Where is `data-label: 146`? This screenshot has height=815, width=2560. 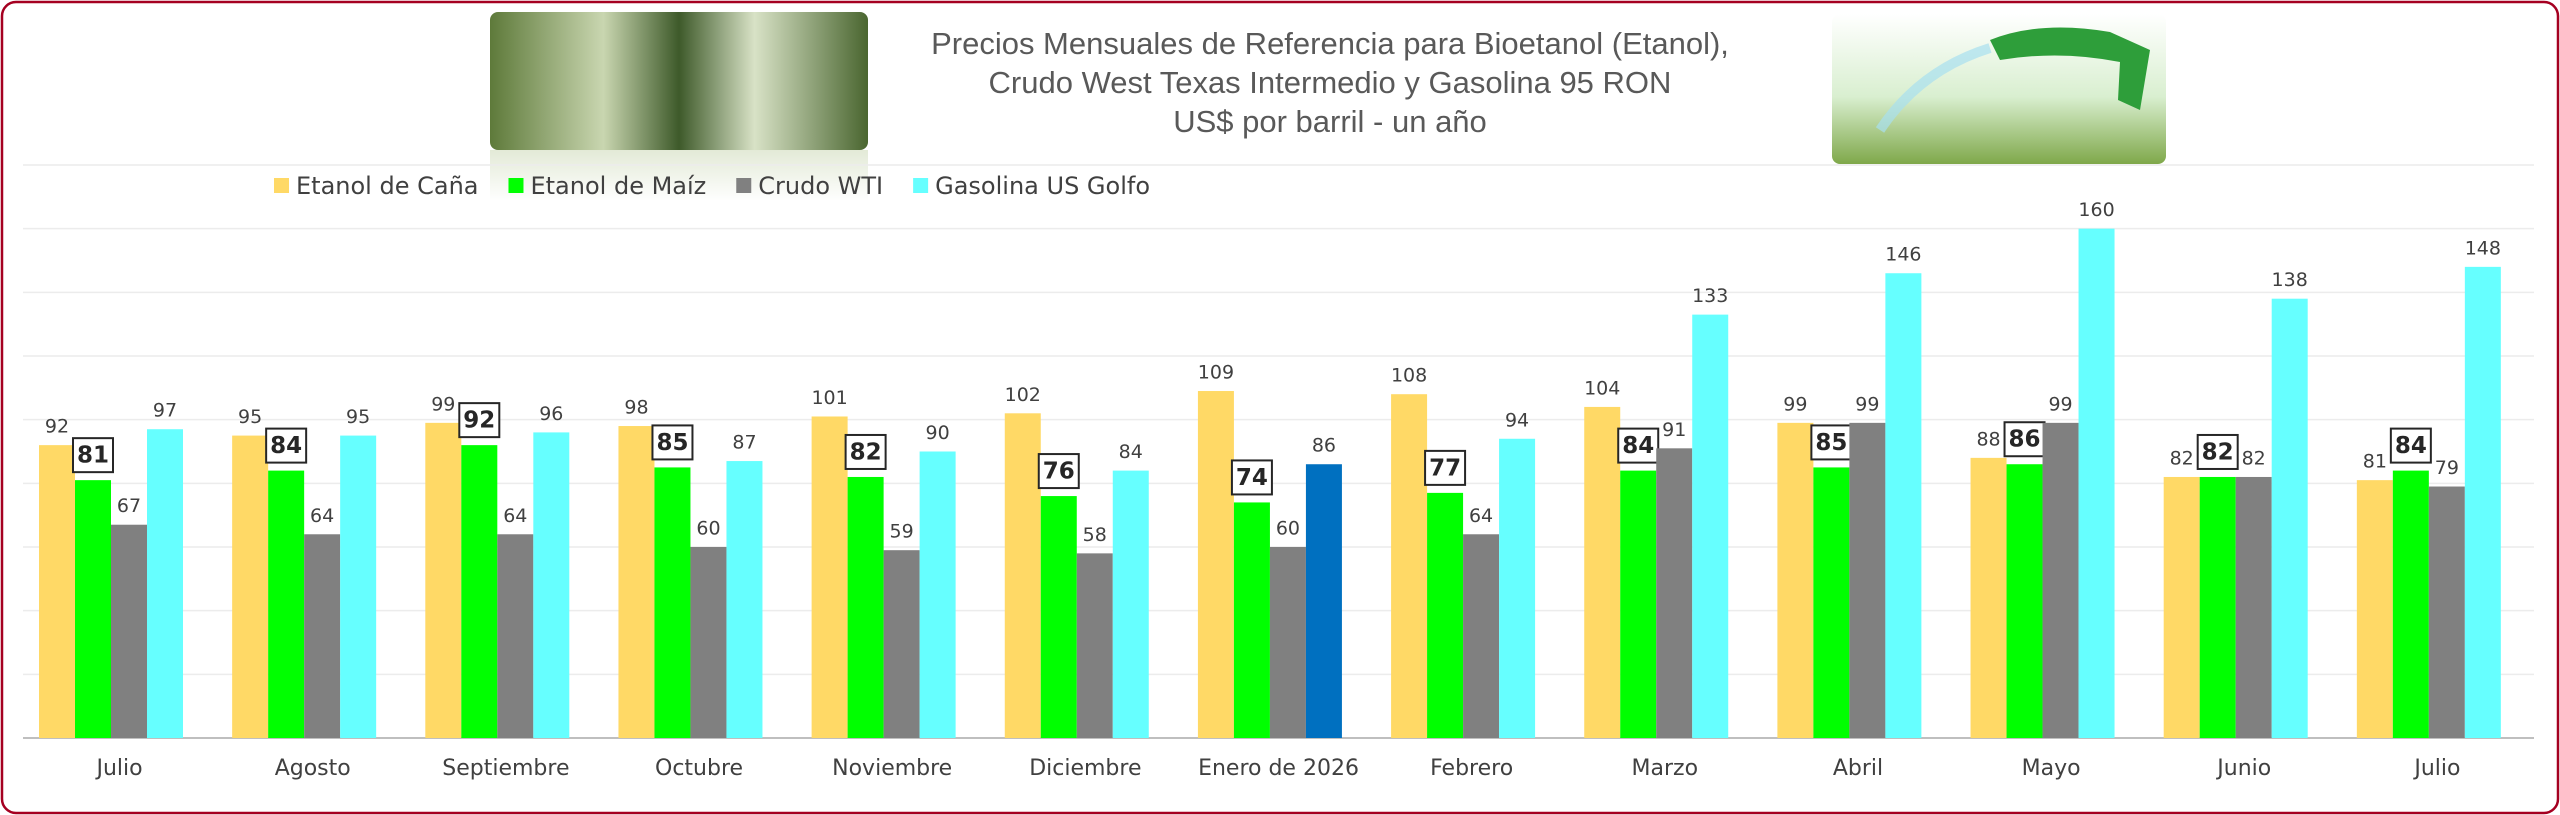
data-label: 146 is located at coordinates (1903, 255).